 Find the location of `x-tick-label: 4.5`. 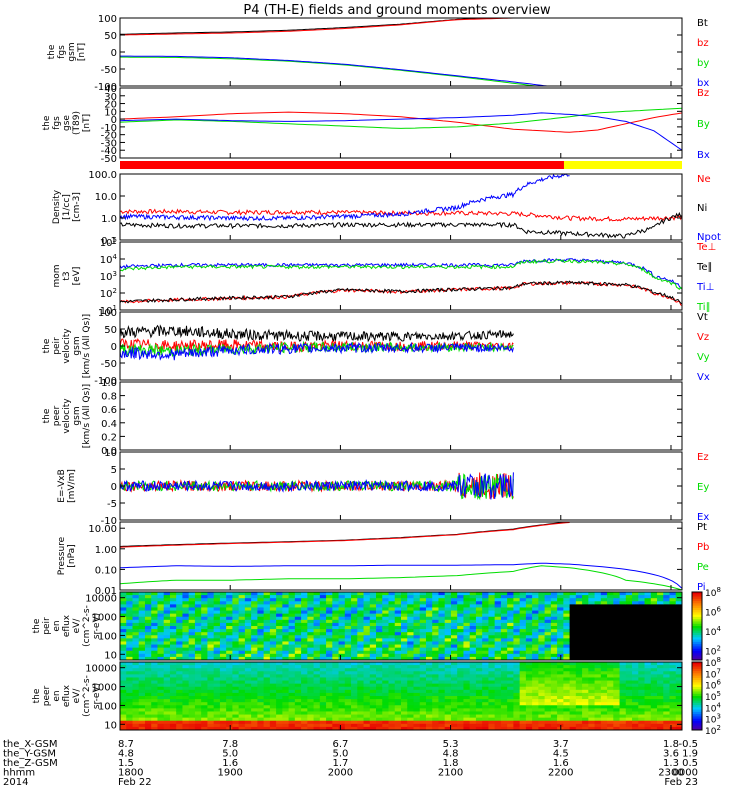

x-tick-label: 4.5 is located at coordinates (561, 754).